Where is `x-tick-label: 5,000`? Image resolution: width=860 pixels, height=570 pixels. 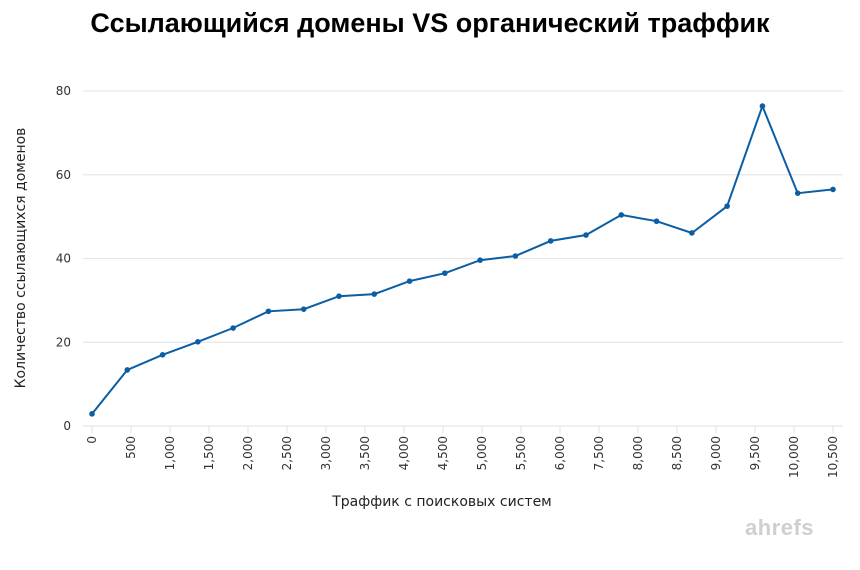
x-tick-label: 5,000 is located at coordinates (482, 453).